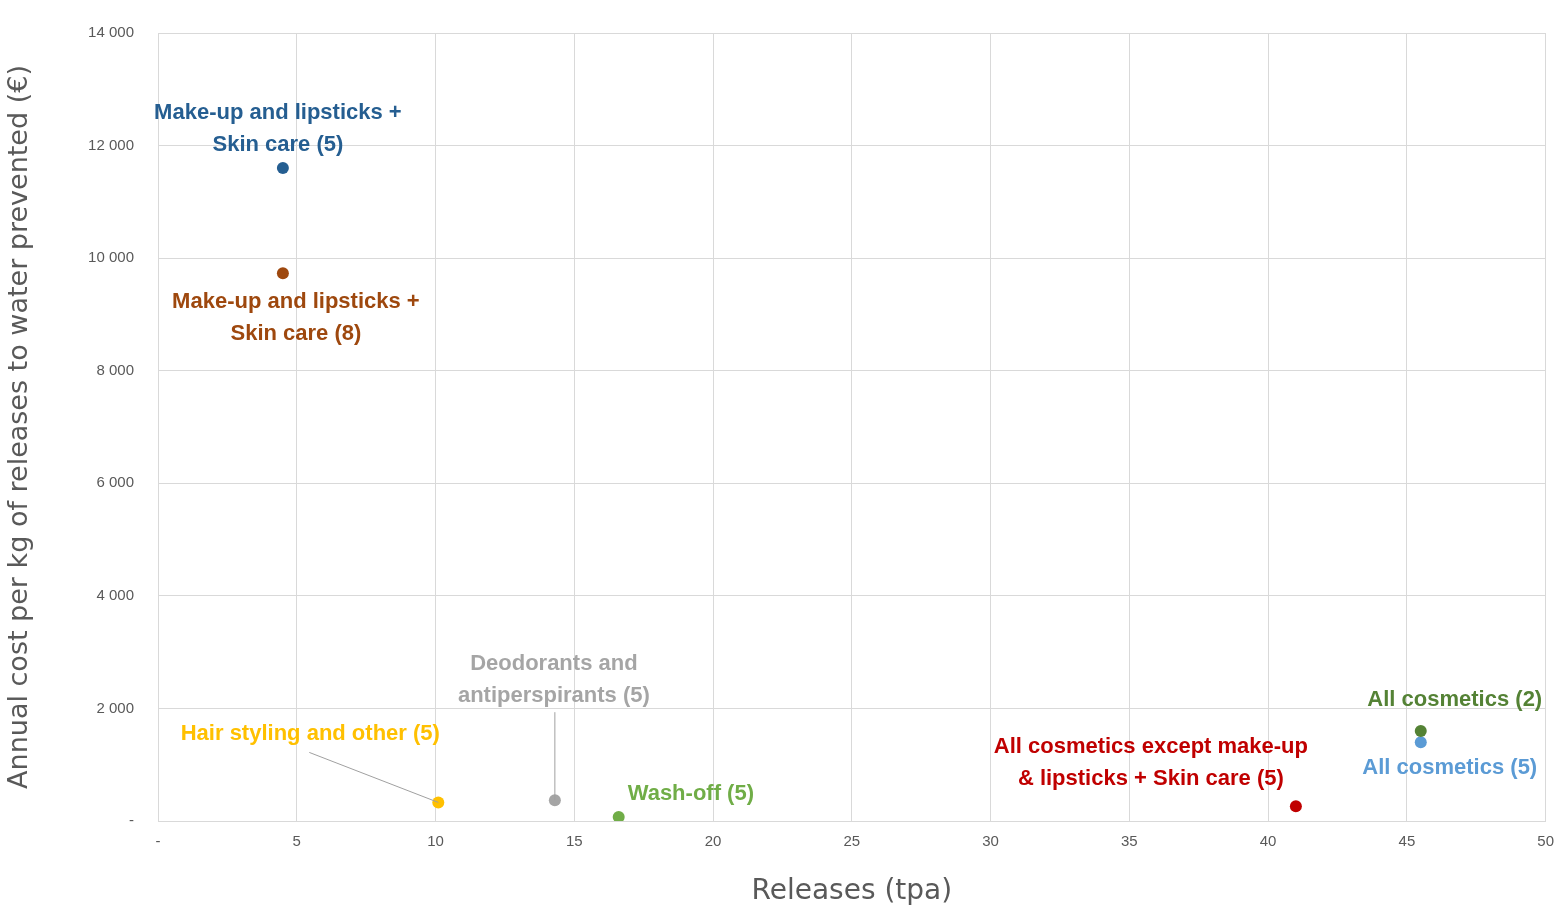  Describe the element at coordinates (1450, 767) in the screenshot. I see `series-label: All cosmetics (5)` at that location.